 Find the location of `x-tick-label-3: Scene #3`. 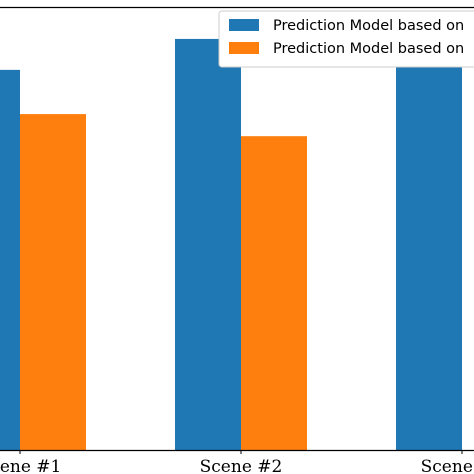

x-tick-label-3: Scene #3 is located at coordinates (447, 465).